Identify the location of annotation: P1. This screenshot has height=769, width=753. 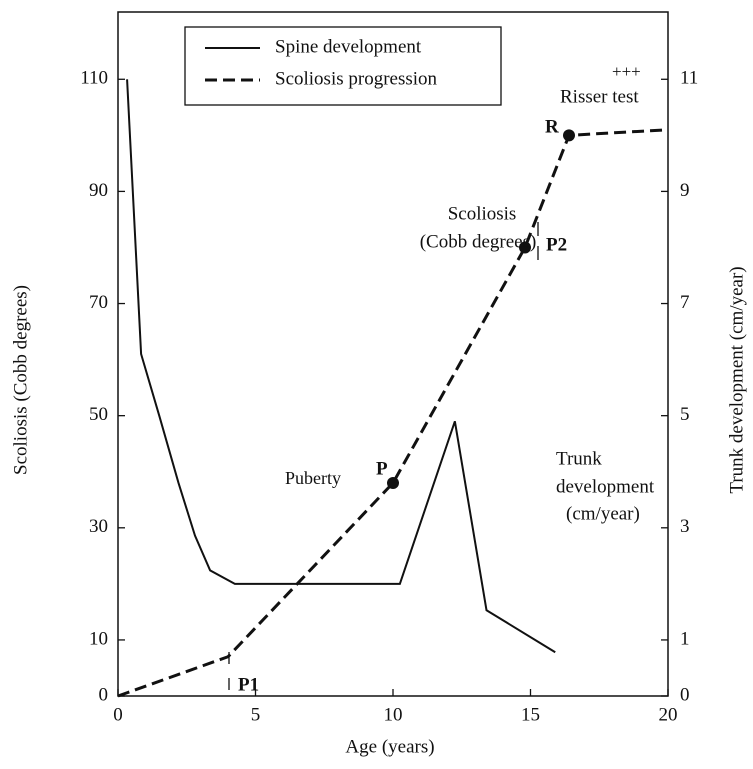
(248, 684).